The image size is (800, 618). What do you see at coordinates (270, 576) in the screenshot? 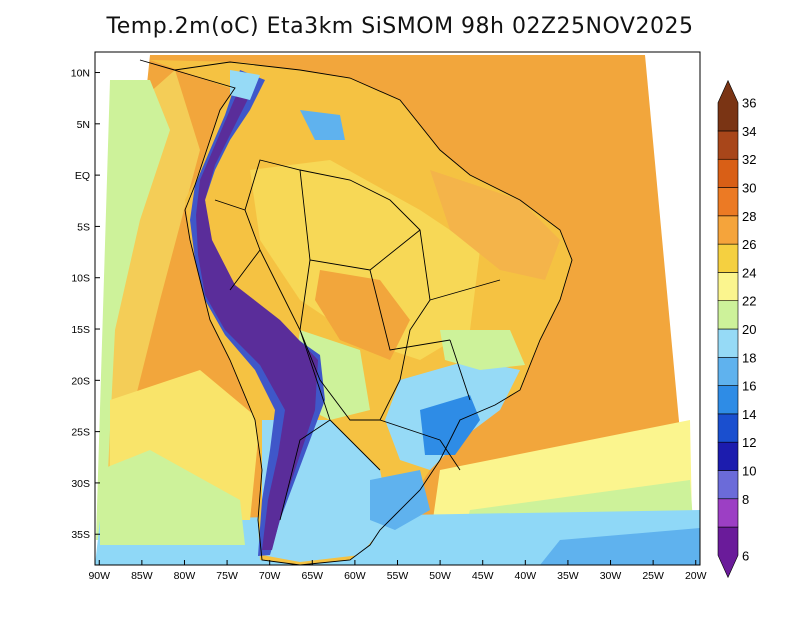
I see `lon-tick-label: 70W` at bounding box center [270, 576].